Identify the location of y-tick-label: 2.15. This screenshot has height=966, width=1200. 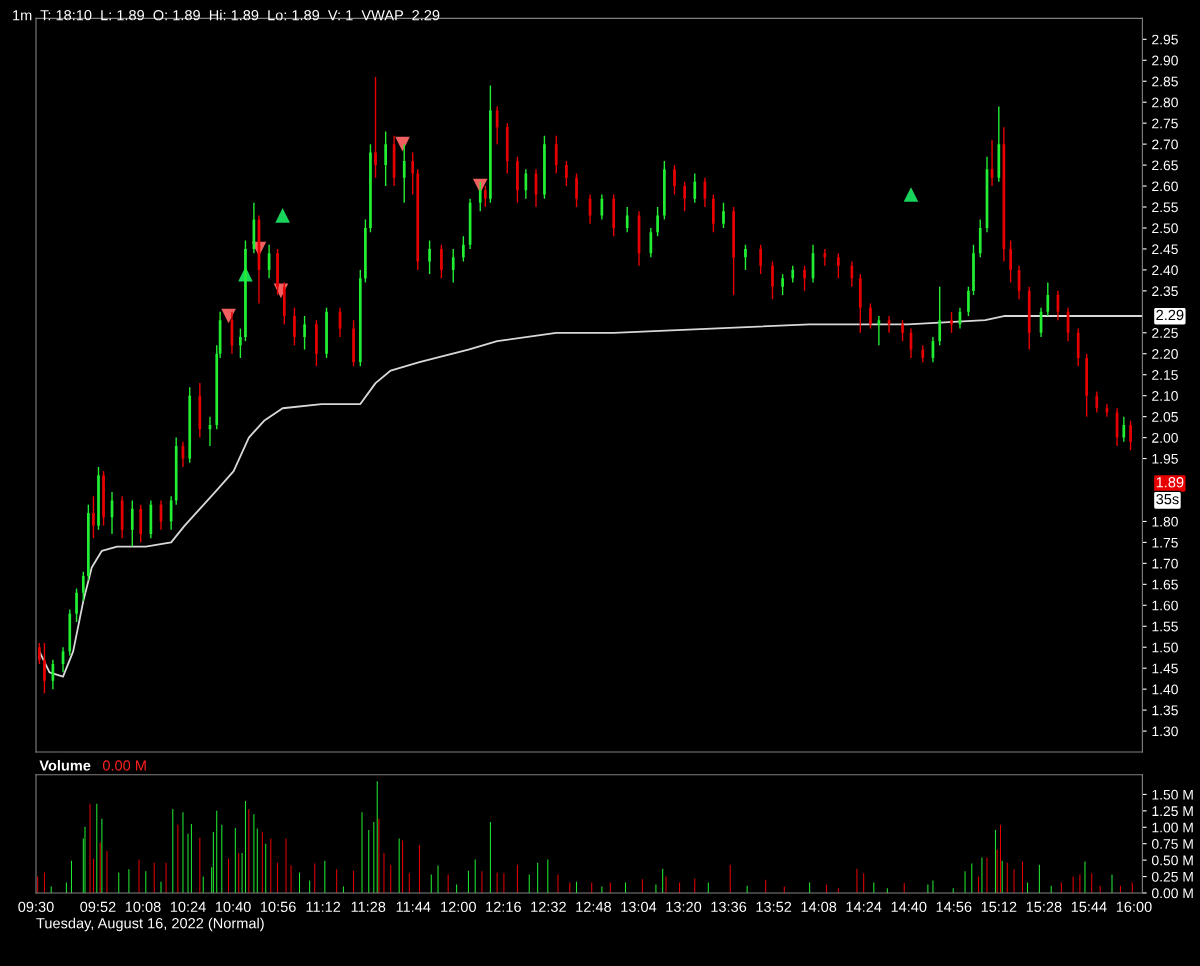
(1165, 375).